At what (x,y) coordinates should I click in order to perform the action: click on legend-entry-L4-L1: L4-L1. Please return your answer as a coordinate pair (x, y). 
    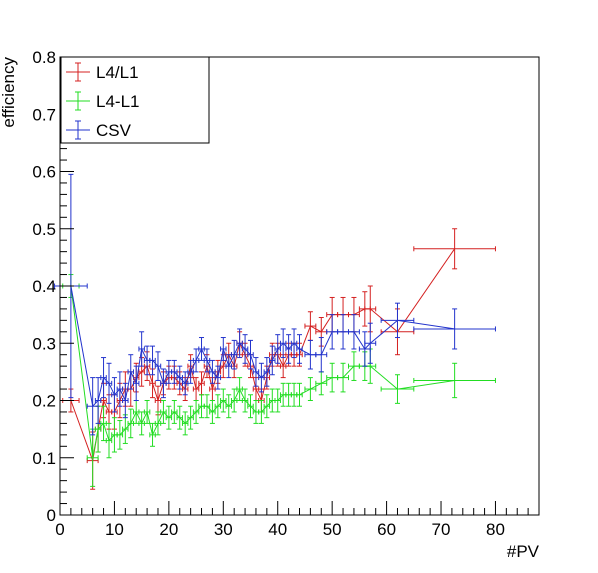
    Looking at the image, I should click on (102, 101).